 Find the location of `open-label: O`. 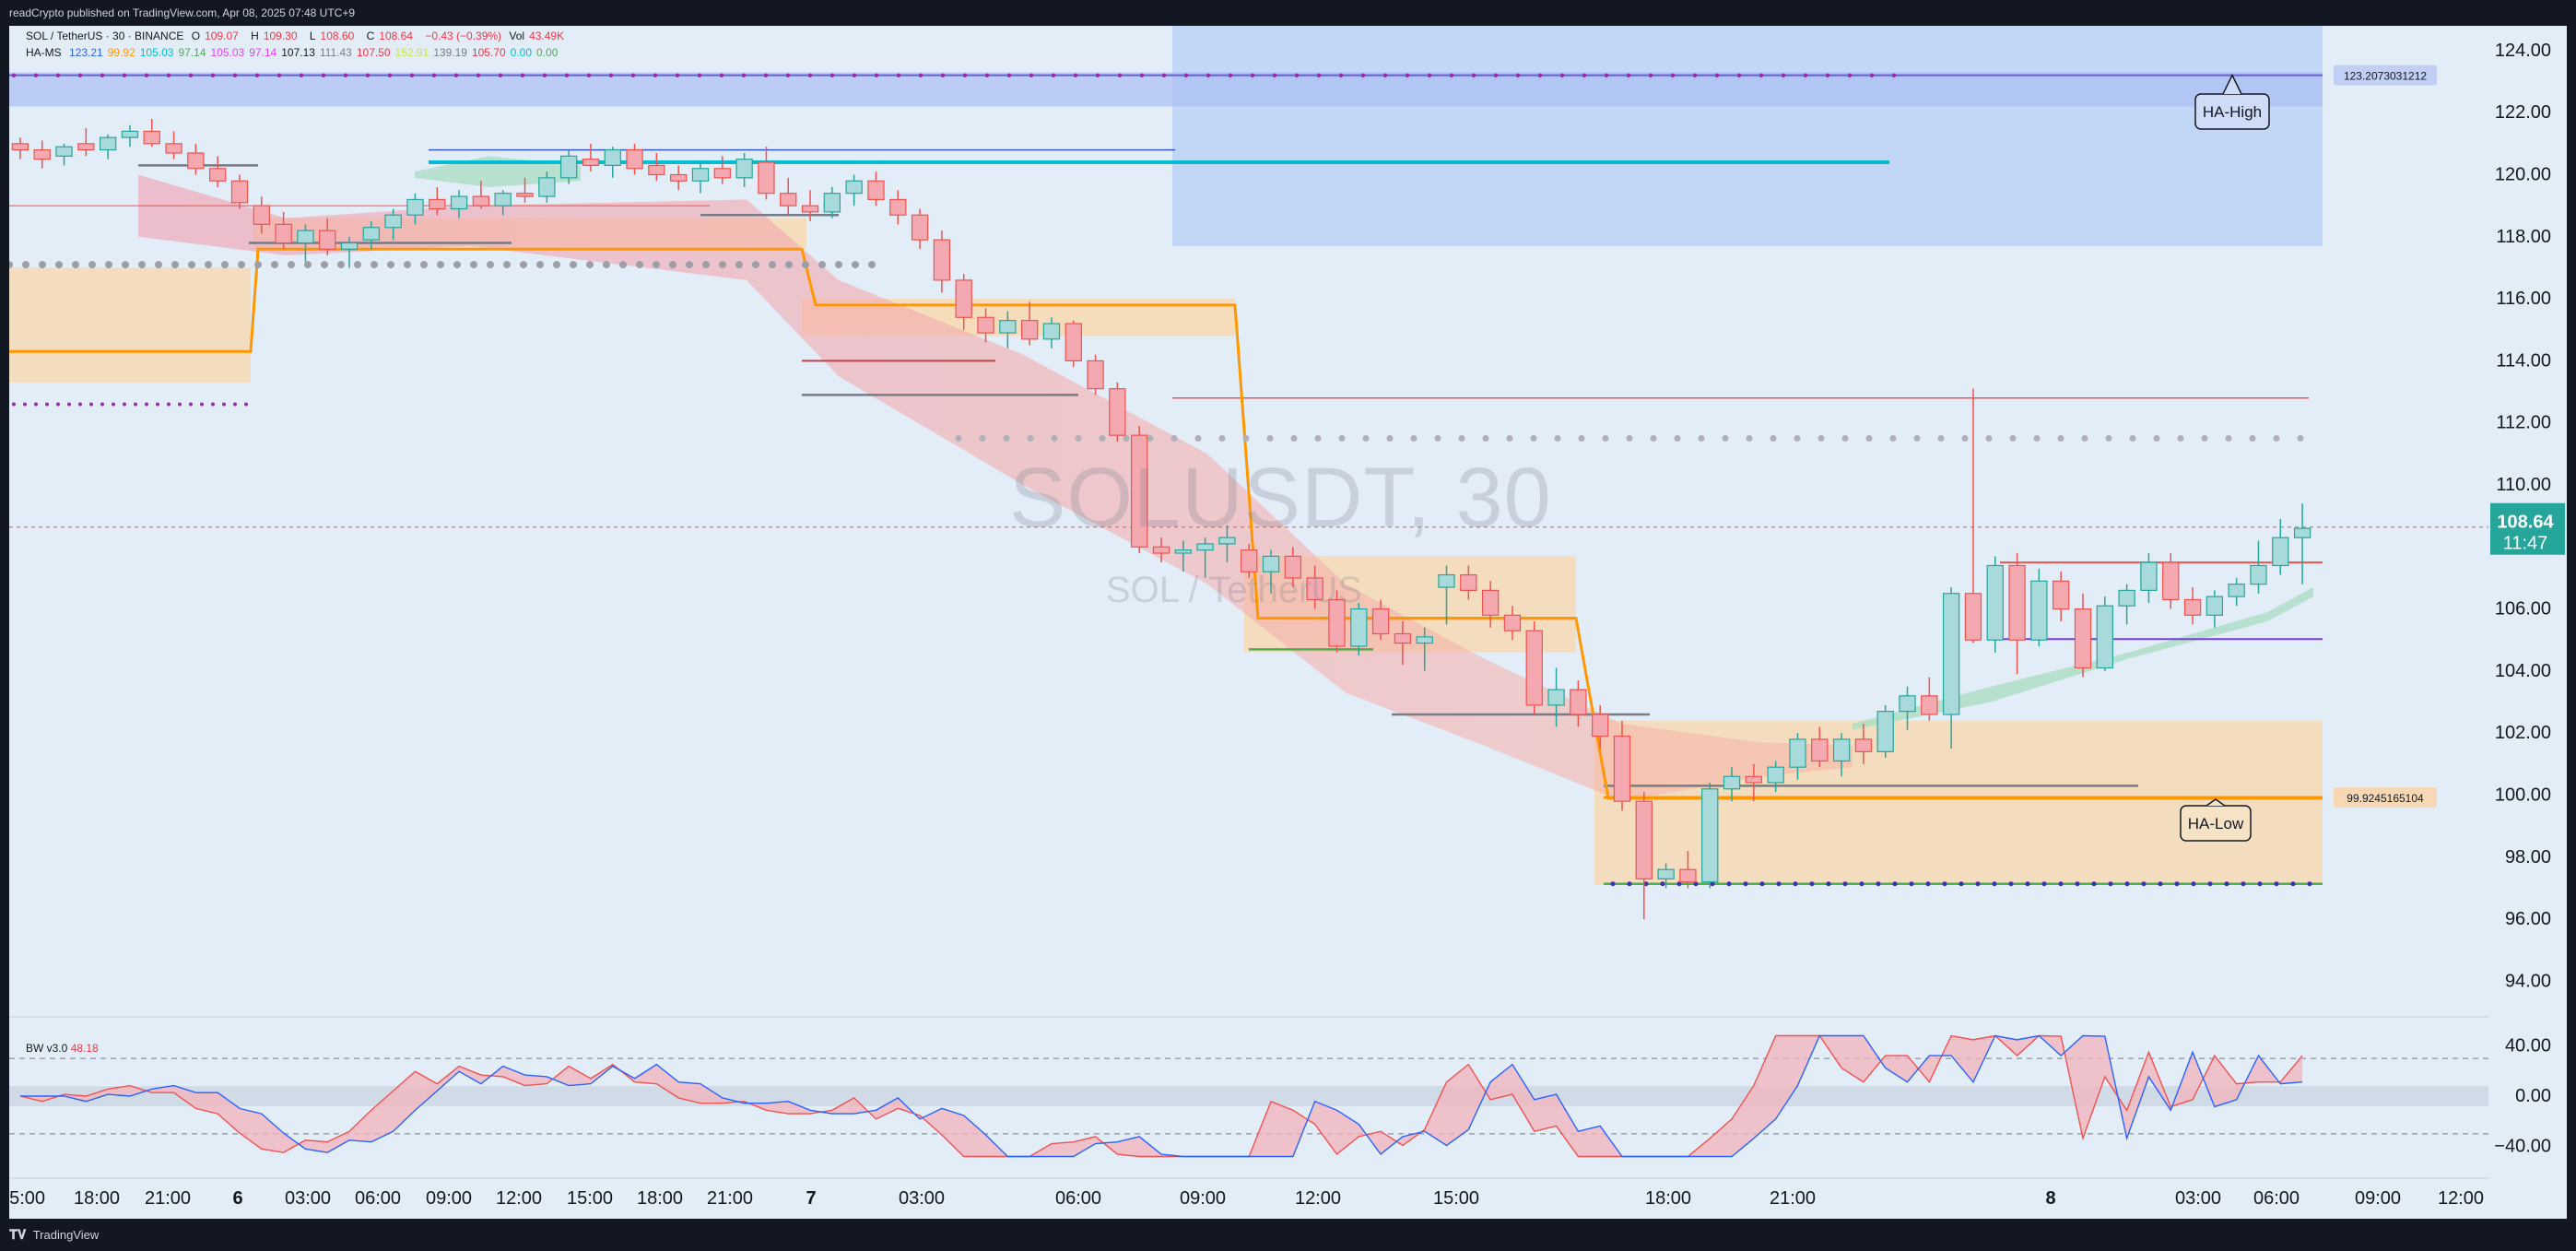

open-label: O is located at coordinates (196, 36).